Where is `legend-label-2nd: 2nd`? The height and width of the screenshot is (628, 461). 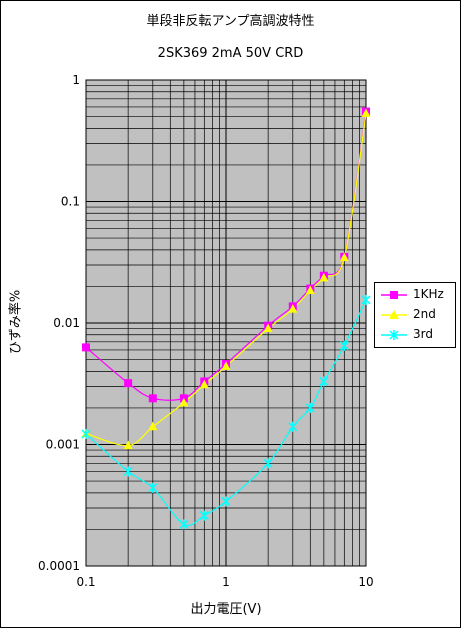
legend-label-2nd: 2nd is located at coordinates (424, 314).